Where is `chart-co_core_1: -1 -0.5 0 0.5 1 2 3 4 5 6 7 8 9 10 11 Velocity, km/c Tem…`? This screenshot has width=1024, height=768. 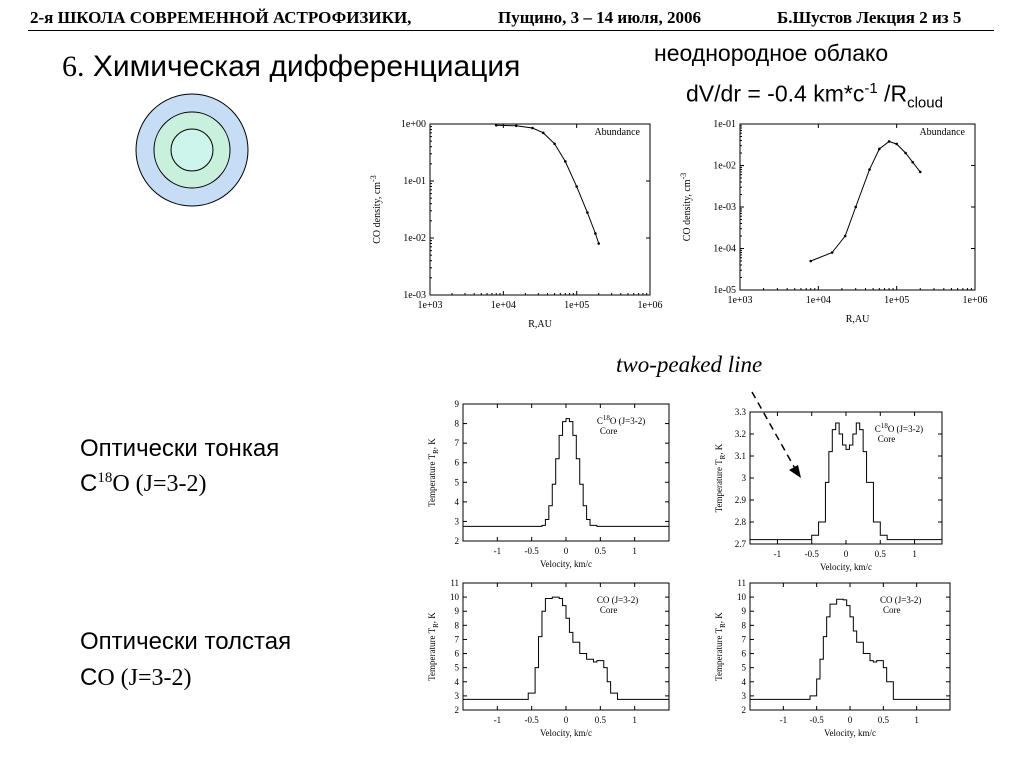 chart-co_core_1: -1 -0.5 0 0.5 1 2 3 4 5 6 7 8 9 10 11 Velocity, km/c Tem… is located at coordinates (548, 658).